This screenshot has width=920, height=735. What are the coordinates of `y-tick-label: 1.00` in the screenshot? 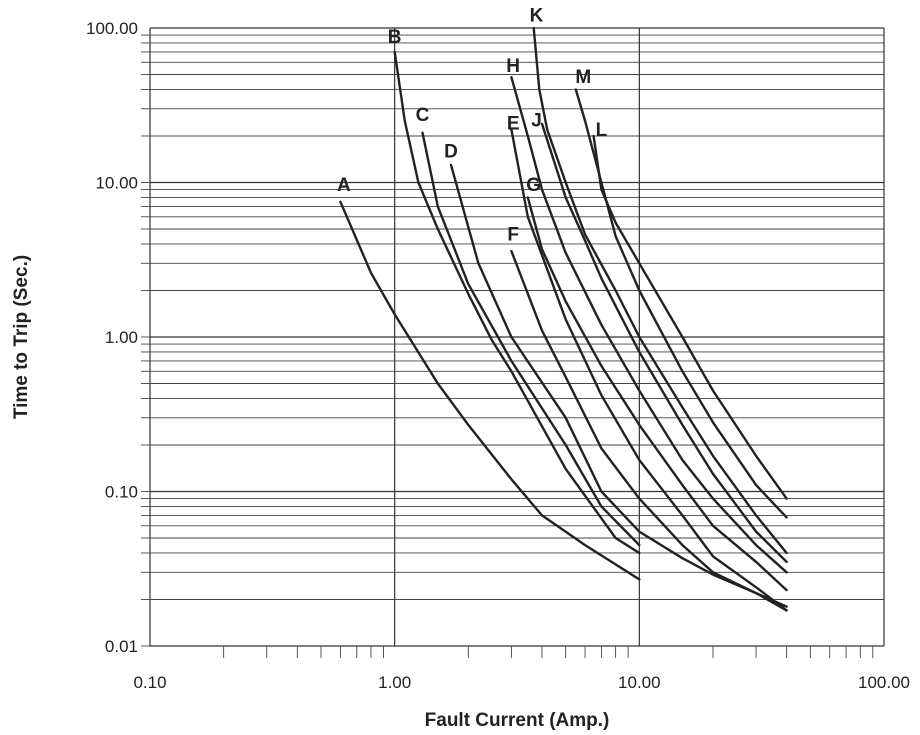 It's located at (121, 337).